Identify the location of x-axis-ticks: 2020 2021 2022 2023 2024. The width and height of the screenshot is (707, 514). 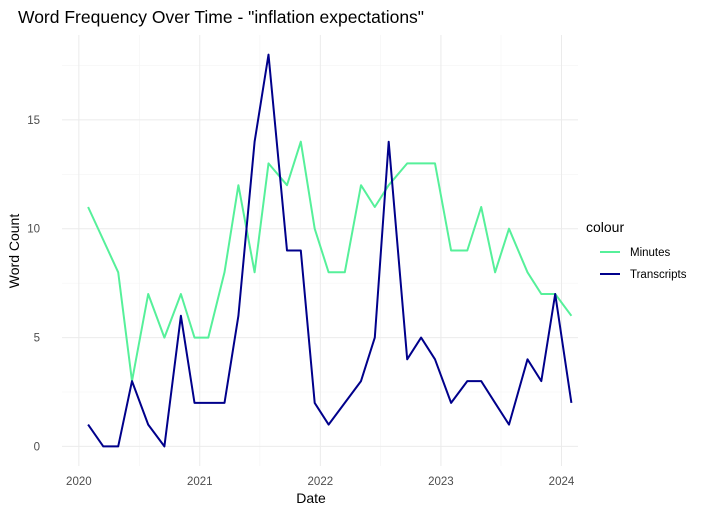
(320, 482).